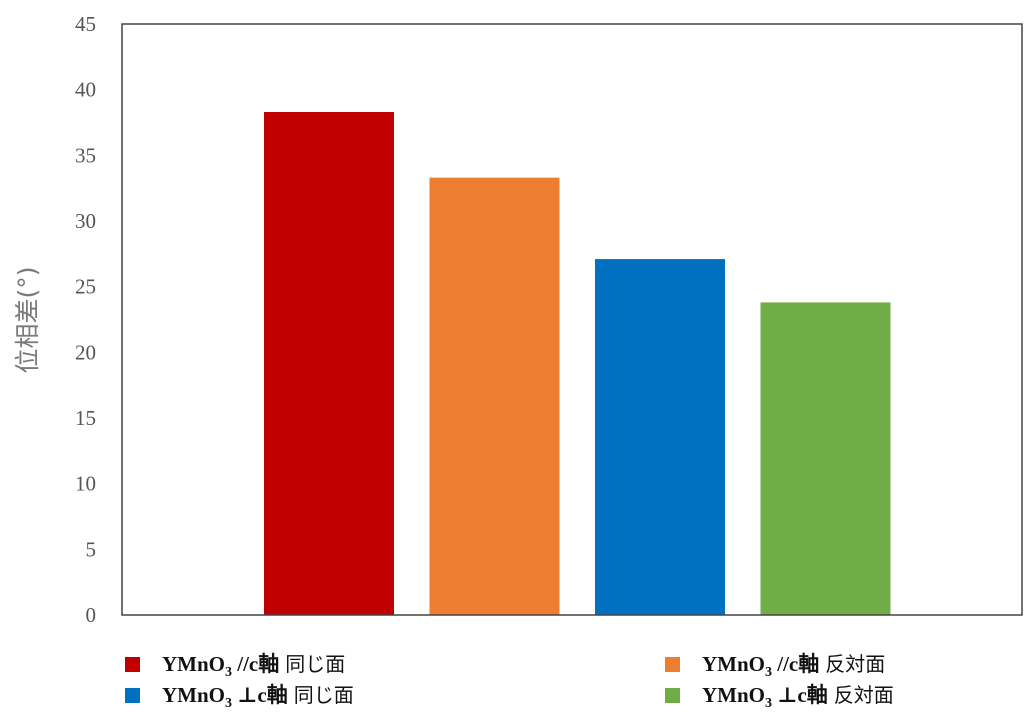 The width and height of the screenshot is (1024, 714). I want to click on y-tick-label: 15, so click(85, 418).